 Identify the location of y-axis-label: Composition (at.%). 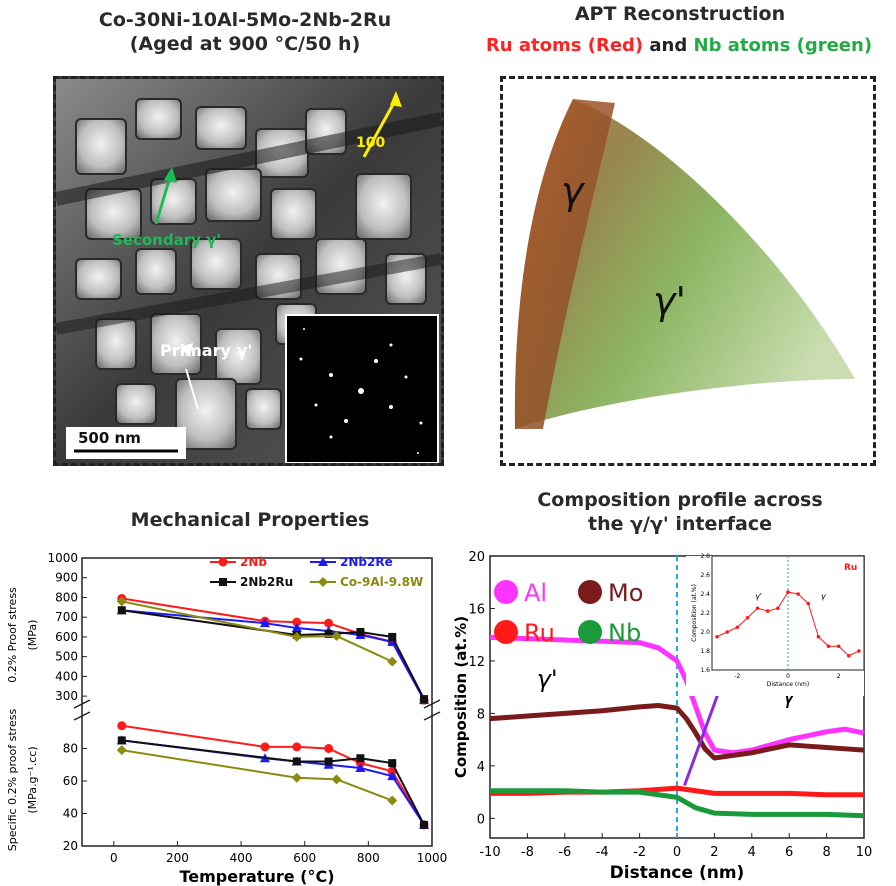
(461, 697).